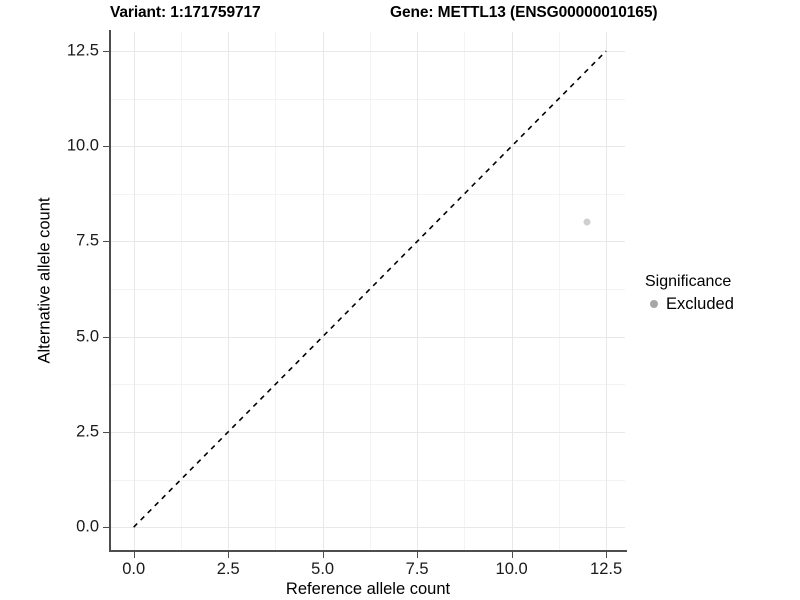 The width and height of the screenshot is (800, 600). I want to click on x-axis-tick-label: 10.0, so click(511, 569).